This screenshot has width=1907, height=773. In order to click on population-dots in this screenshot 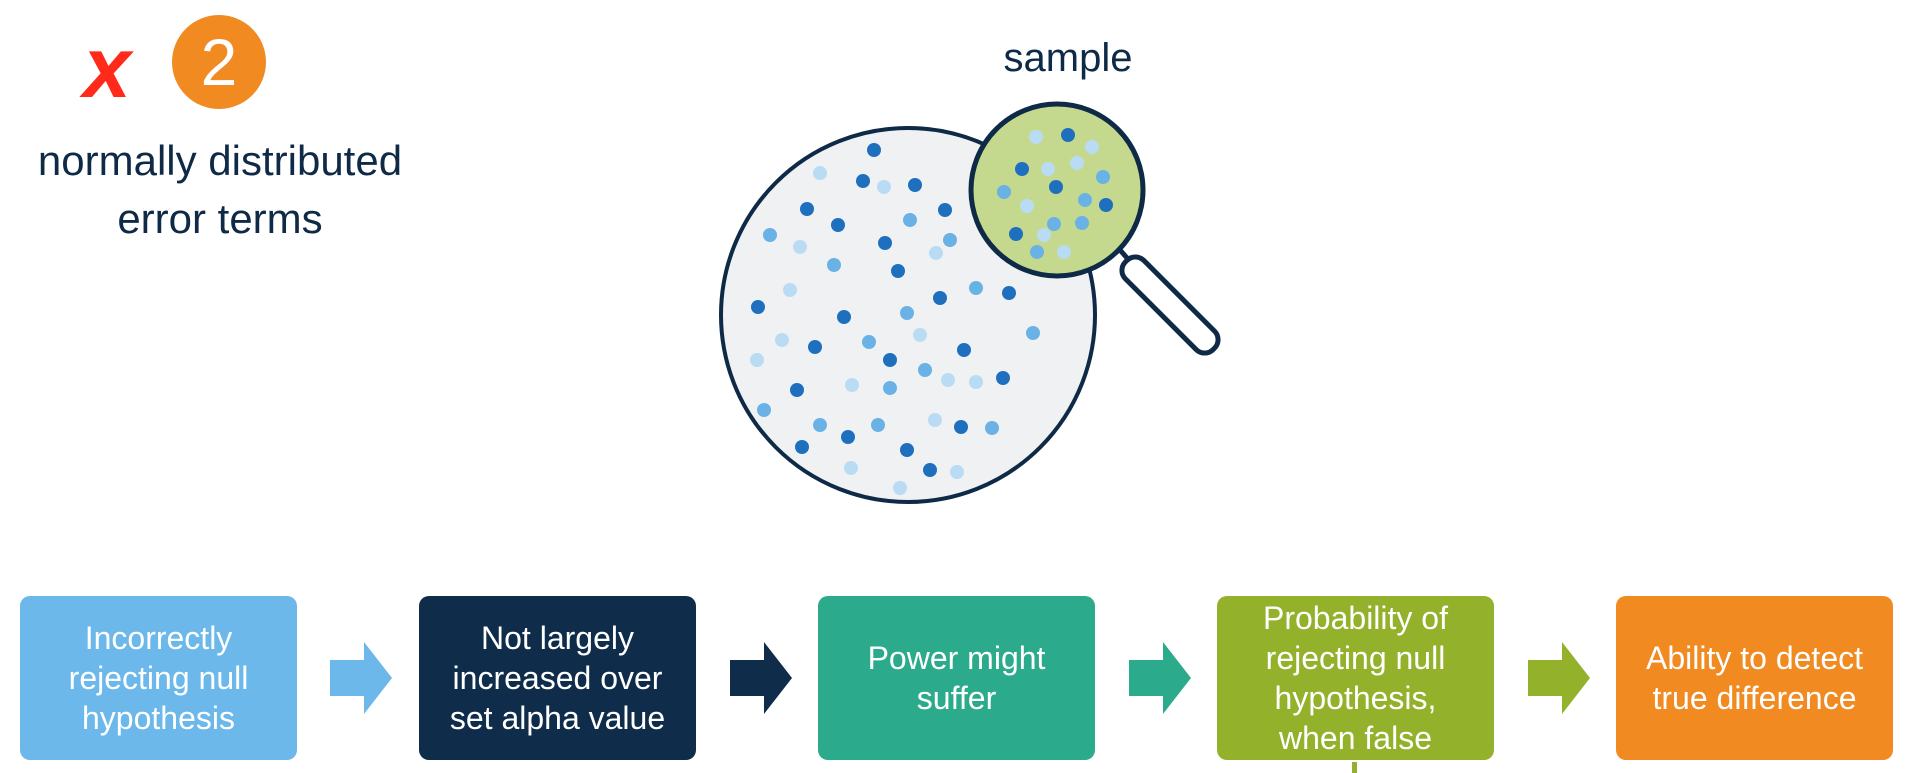, I will do `click(895, 319)`.